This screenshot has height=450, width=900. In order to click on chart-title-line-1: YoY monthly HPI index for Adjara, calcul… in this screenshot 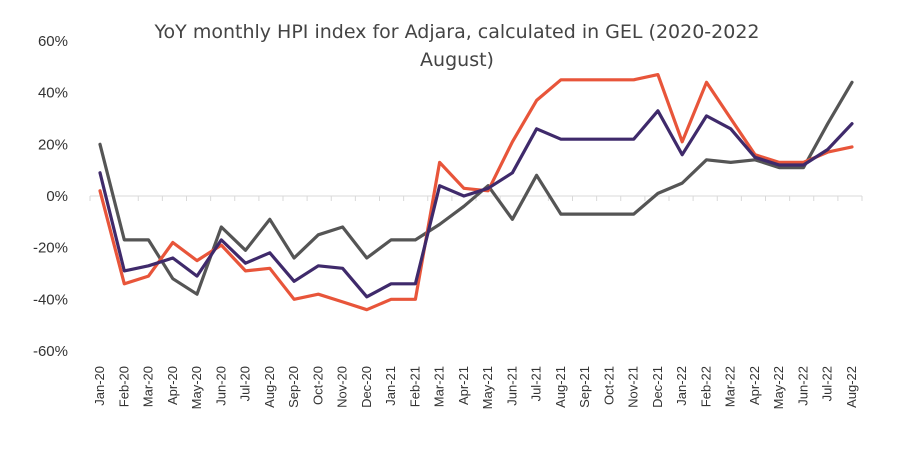, I will do `click(456, 32)`.